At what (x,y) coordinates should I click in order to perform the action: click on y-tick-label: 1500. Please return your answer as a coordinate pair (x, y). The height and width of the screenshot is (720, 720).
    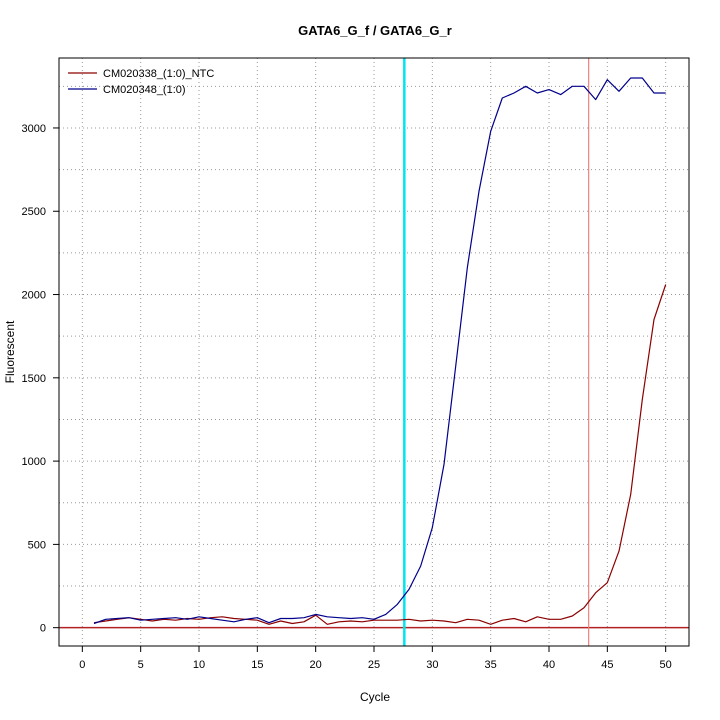
    Looking at the image, I should click on (34, 379).